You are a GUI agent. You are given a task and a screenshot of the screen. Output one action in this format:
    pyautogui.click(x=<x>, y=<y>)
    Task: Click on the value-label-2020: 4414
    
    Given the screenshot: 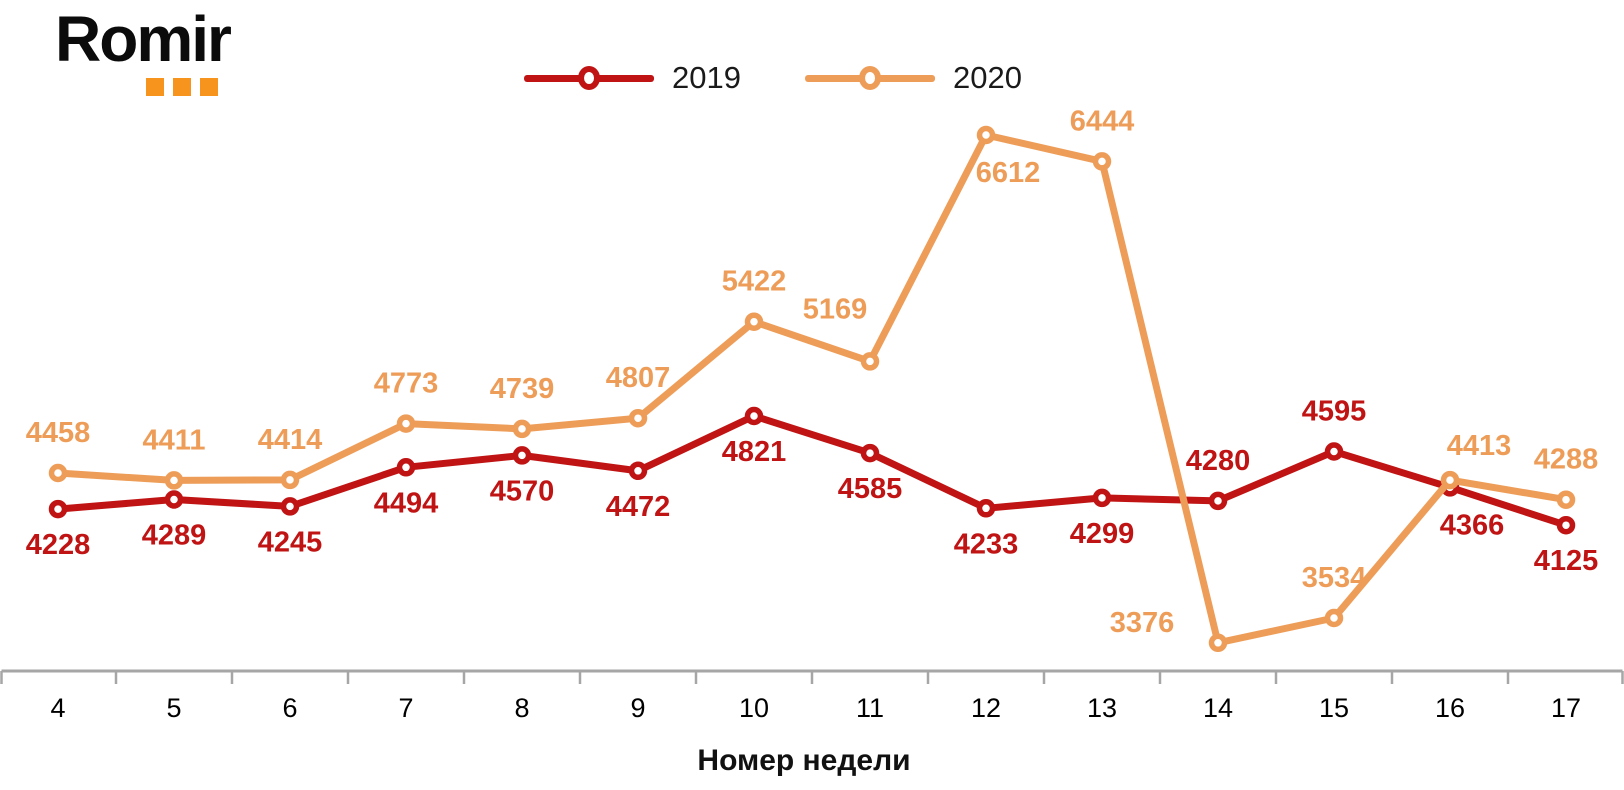 What is the action you would take?
    pyautogui.click(x=290, y=440)
    